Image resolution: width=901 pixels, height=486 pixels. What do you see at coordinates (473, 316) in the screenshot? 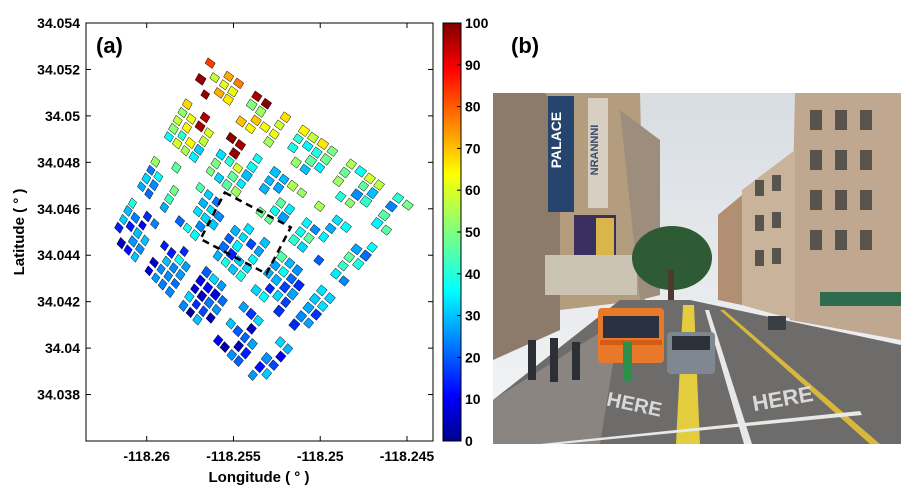
I see `colorbar-tick-label: 30` at bounding box center [473, 316].